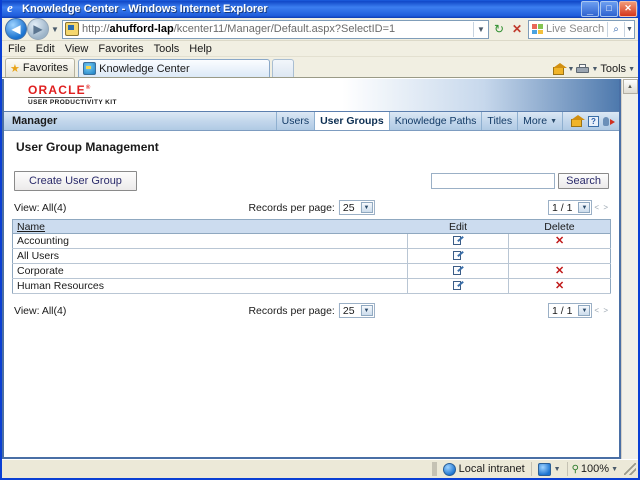 The width and height of the screenshot is (640, 480). Describe the element at coordinates (601, 207) in the screenshot. I see `page-prev-next-top: < >` at that location.